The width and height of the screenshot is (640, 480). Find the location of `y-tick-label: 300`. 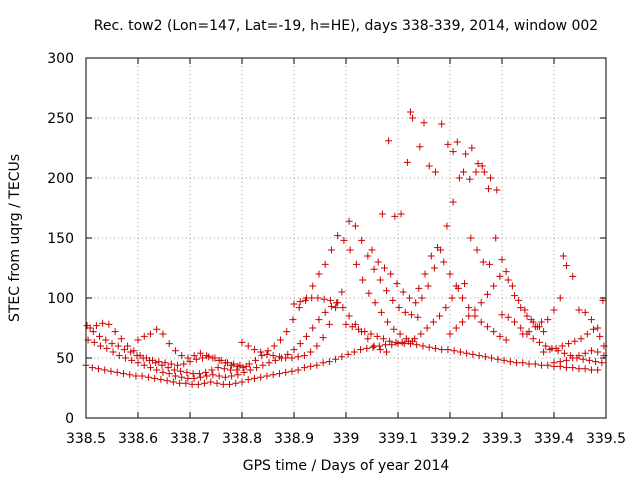

y-tick-label: 300 is located at coordinates (60, 59).